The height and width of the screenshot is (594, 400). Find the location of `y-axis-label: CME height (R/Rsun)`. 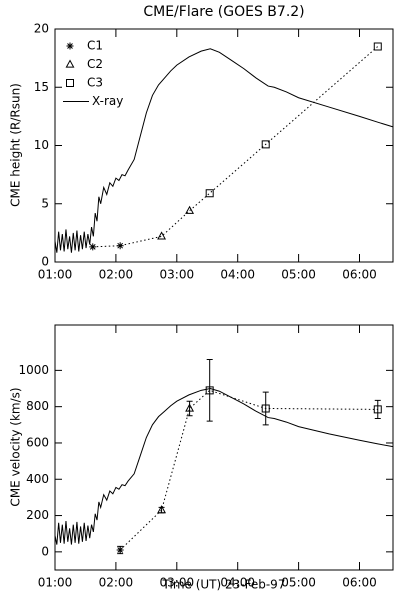

y-axis-label: CME height (R/Rsun) is located at coordinates (16, 145).